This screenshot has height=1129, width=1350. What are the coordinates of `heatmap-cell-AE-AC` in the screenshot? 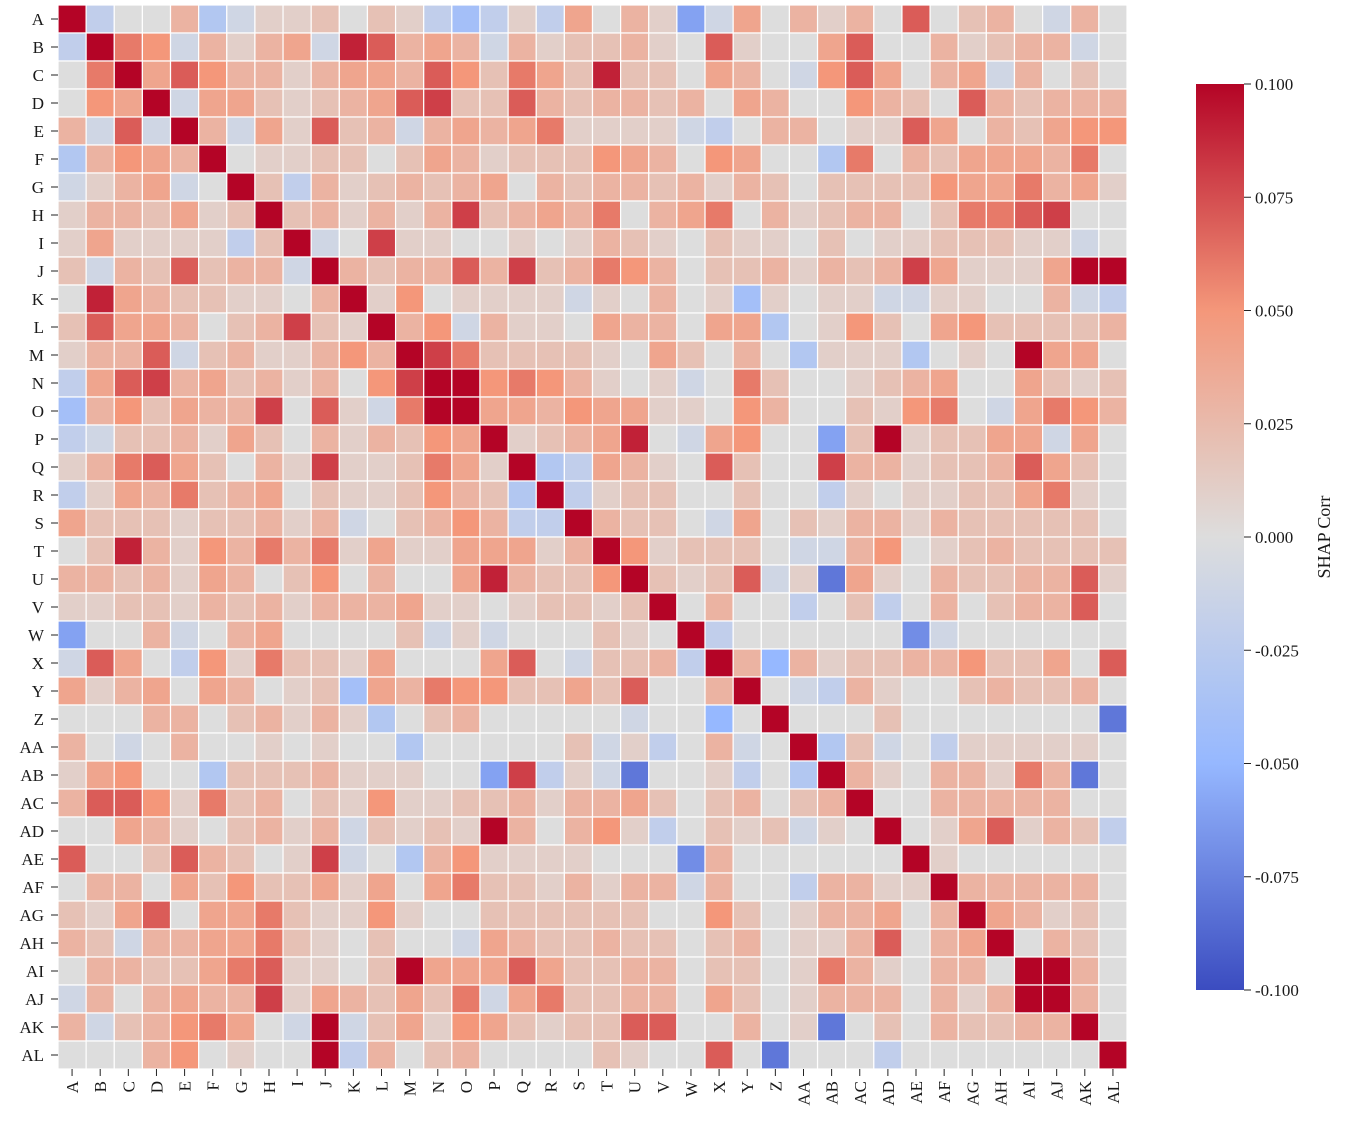 It's located at (860, 859).